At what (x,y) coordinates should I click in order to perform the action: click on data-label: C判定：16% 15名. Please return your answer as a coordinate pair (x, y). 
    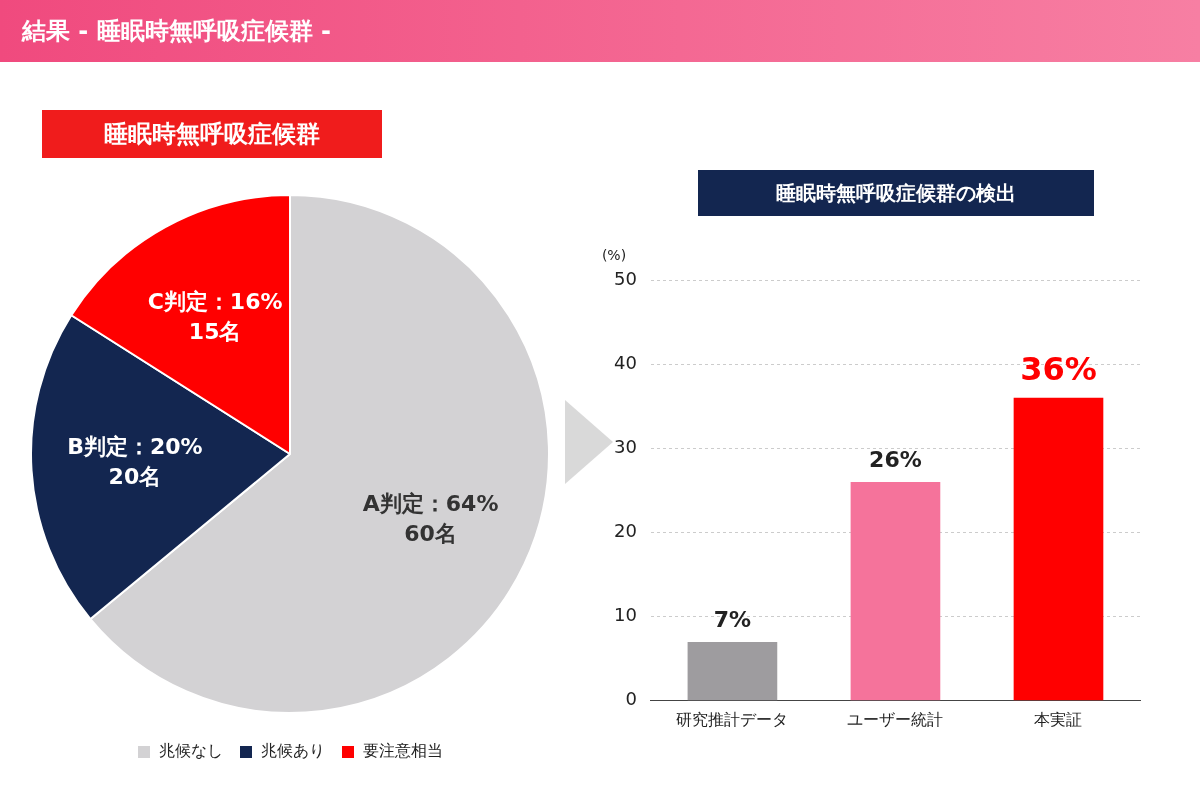
    Looking at the image, I should click on (215, 316).